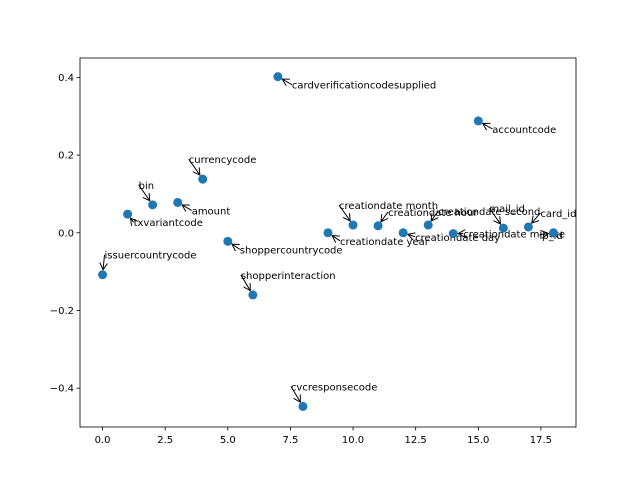 The width and height of the screenshot is (640, 480). What do you see at coordinates (416, 440) in the screenshot?
I see `x-tick-label: 12.5` at bounding box center [416, 440].